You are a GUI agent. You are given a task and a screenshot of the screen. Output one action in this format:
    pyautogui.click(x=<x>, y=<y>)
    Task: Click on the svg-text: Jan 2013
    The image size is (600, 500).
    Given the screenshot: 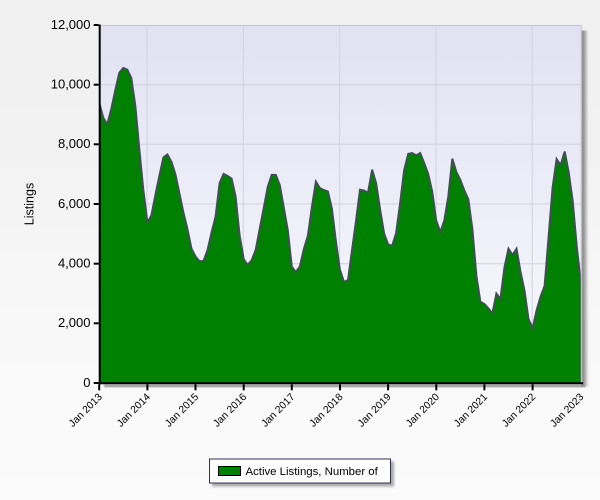 What is the action you would take?
    pyautogui.click(x=86, y=411)
    